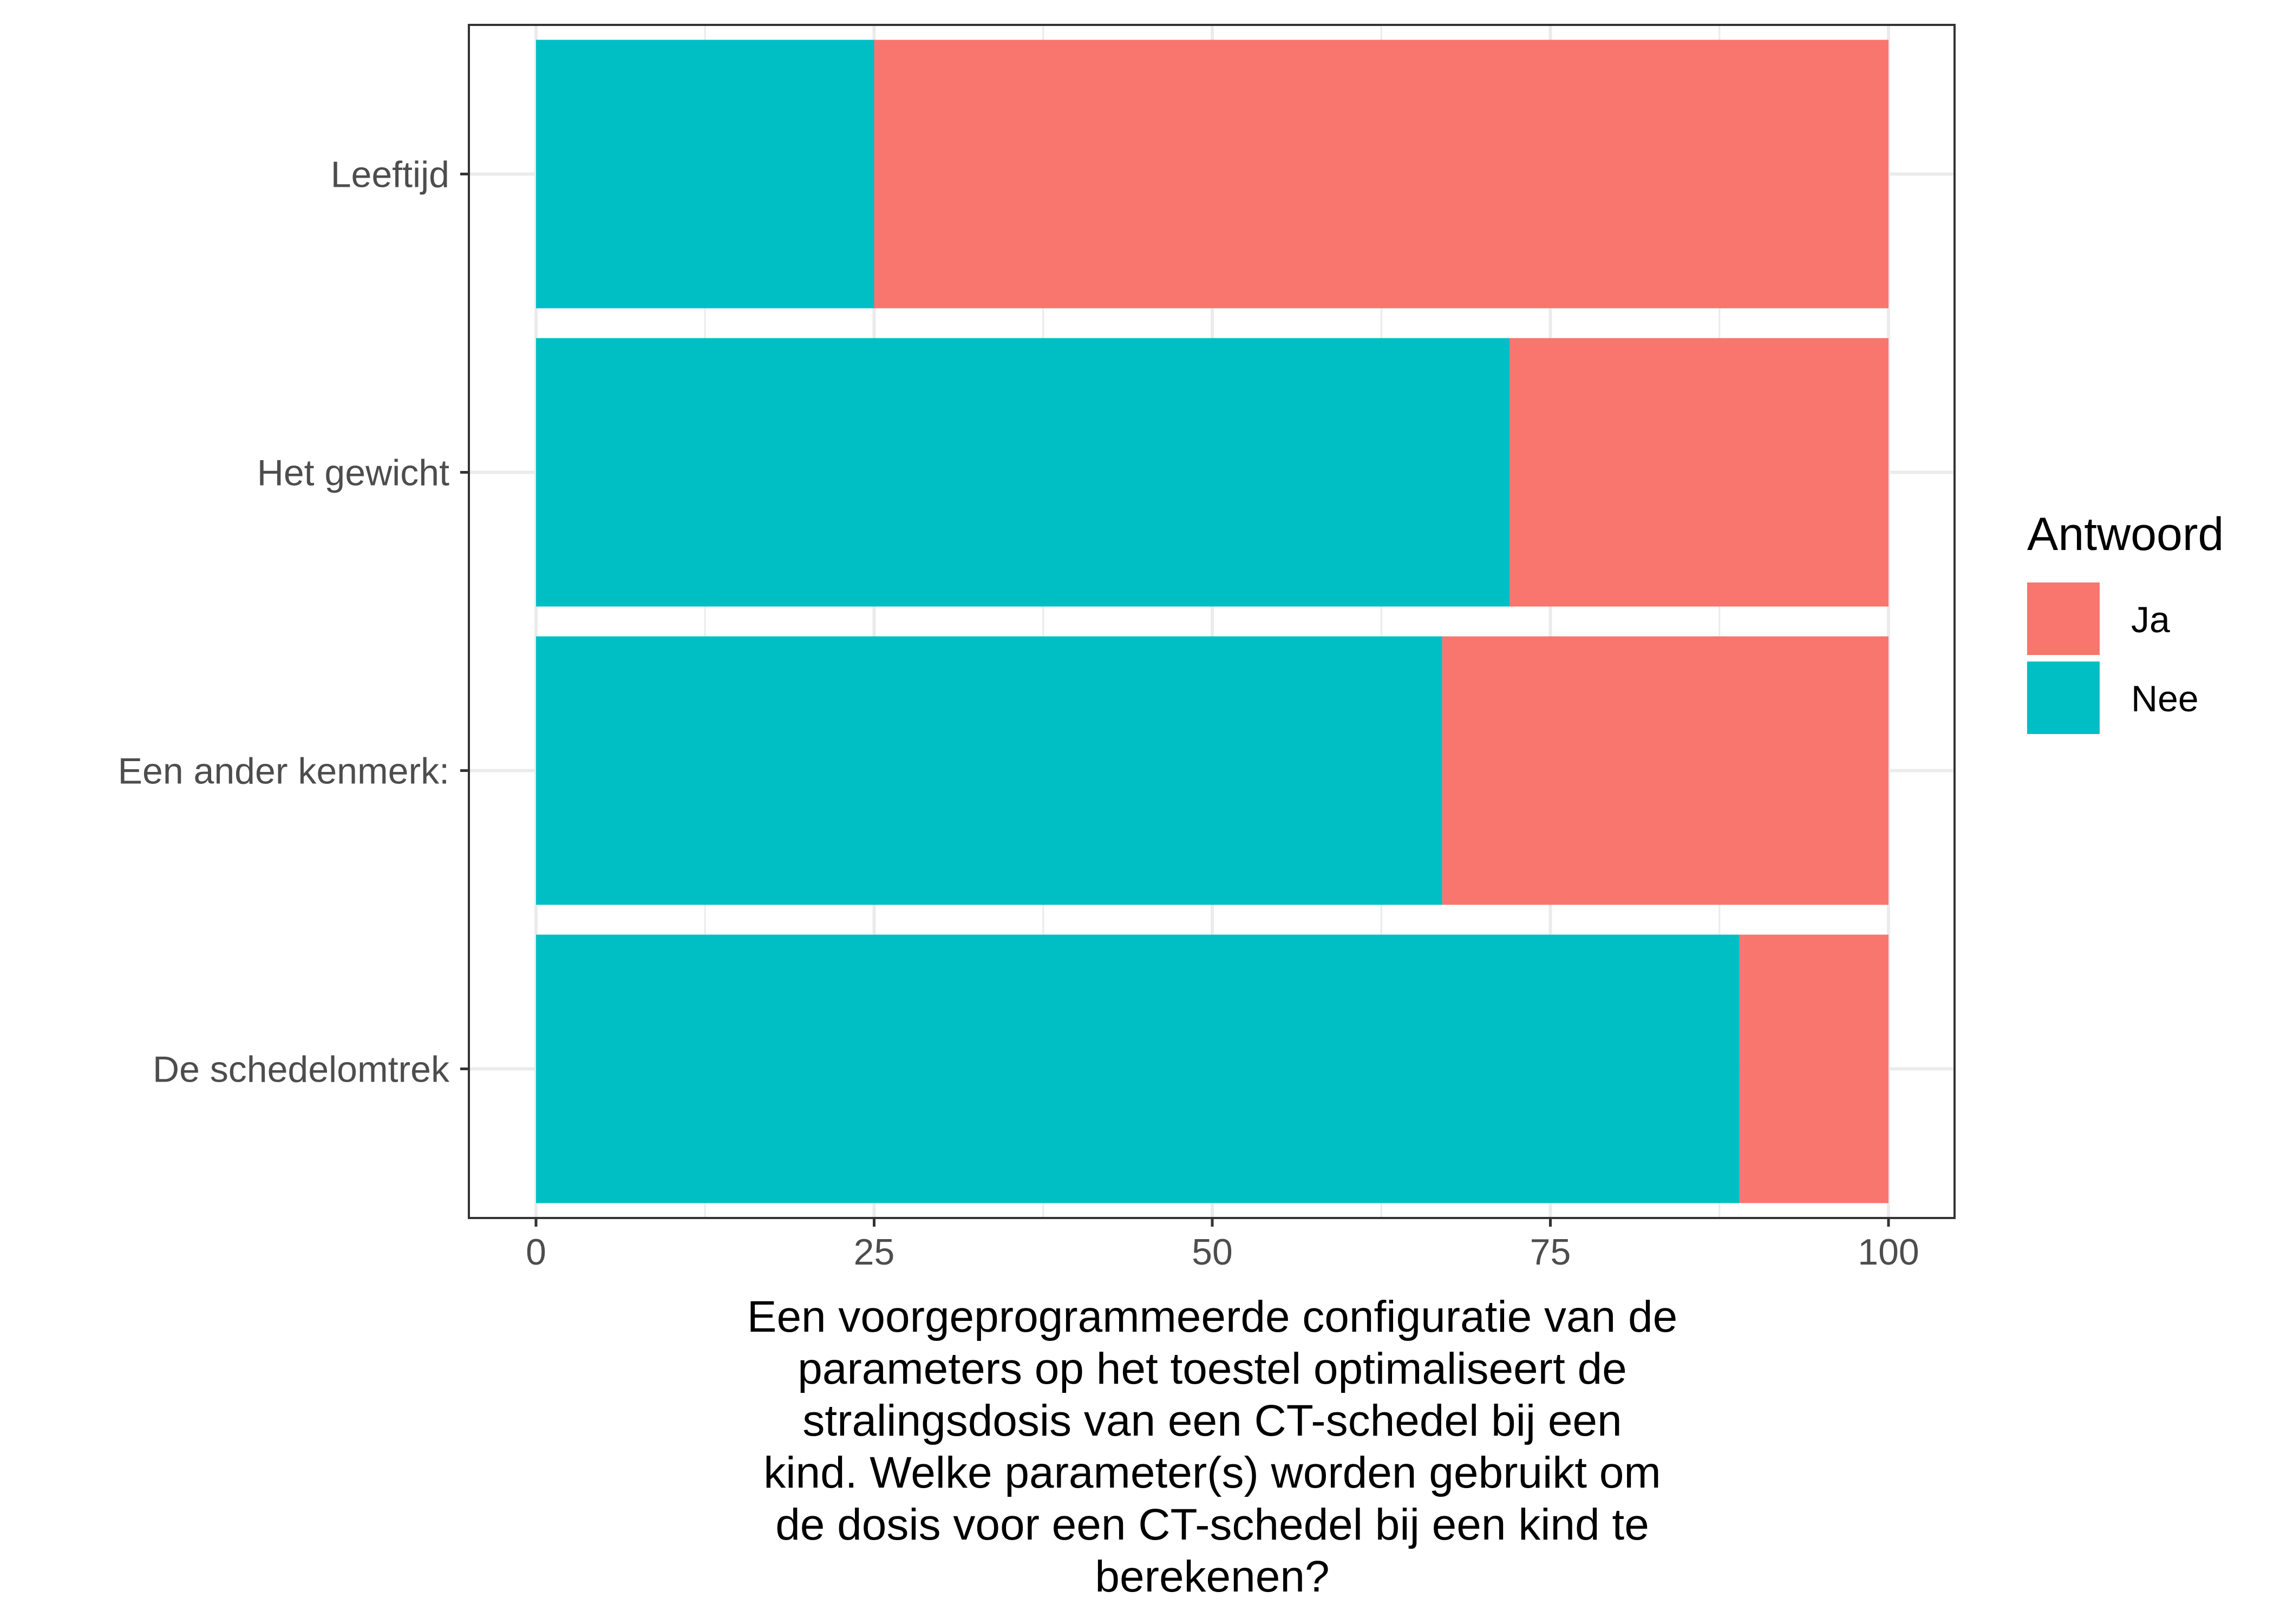 This screenshot has height=1624, width=2274. Describe the element at coordinates (1551, 1252) in the screenshot. I see `x-tick-label: 75` at that location.